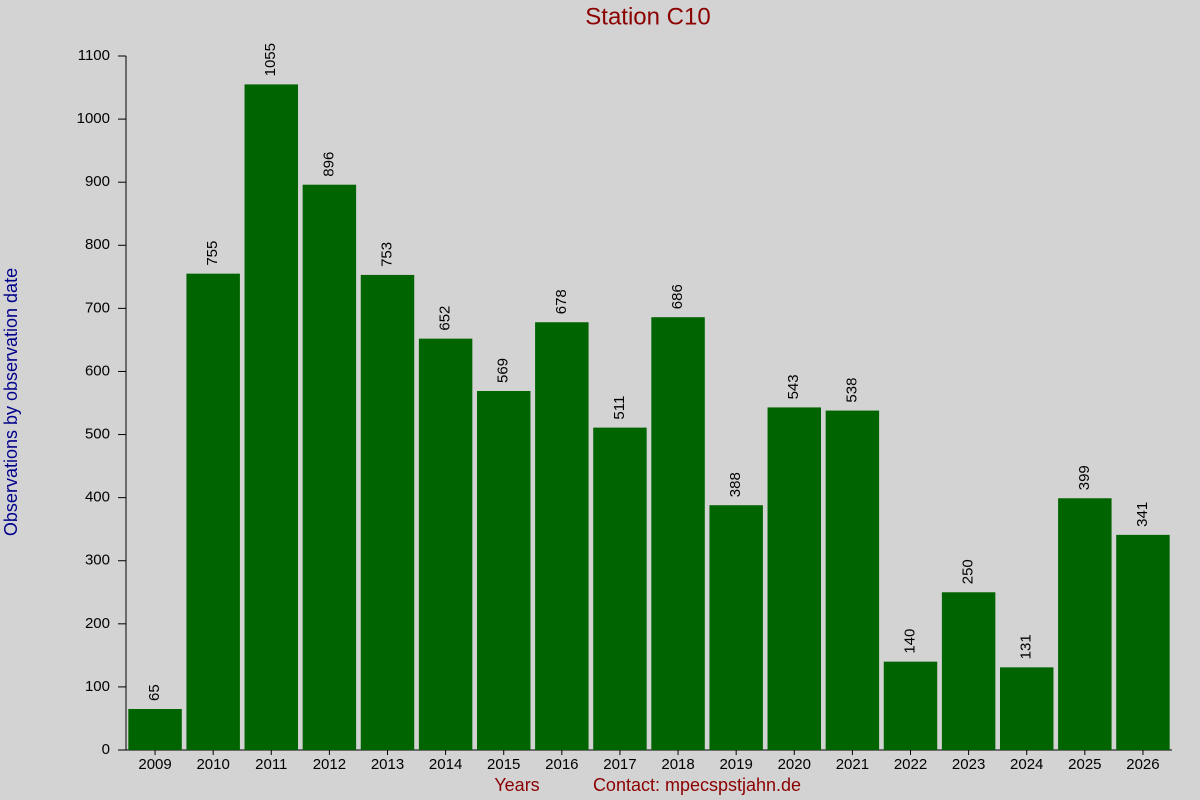 This screenshot has height=800, width=1200. I want to click on value-label: 686, so click(677, 296).